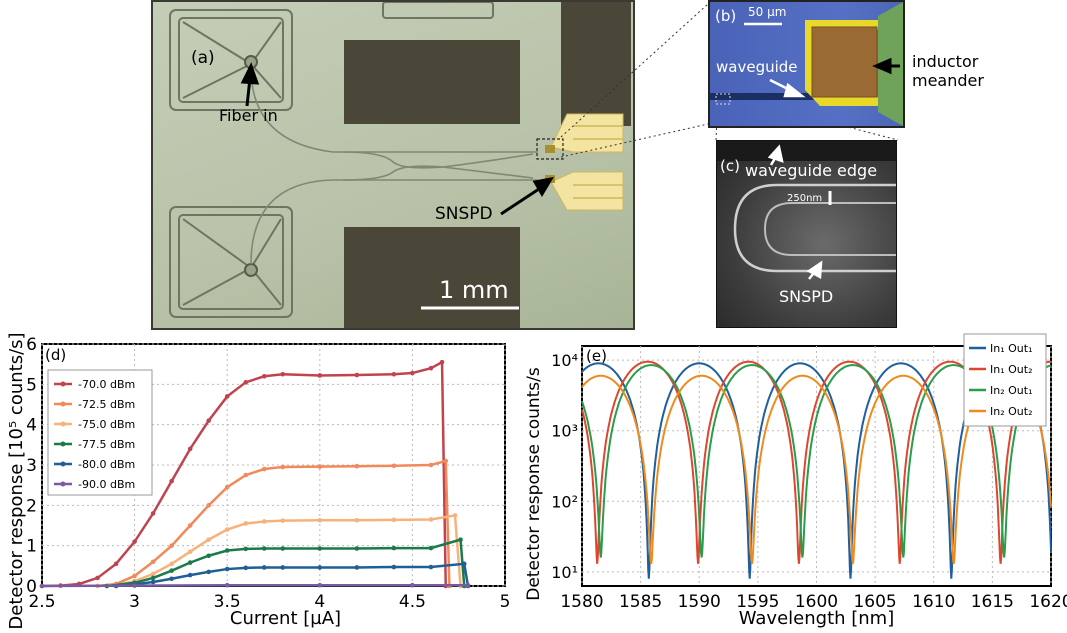 The height and width of the screenshot is (633, 1067). What do you see at coordinates (203, 58) in the screenshot?
I see `panel-a-label: (a)` at bounding box center [203, 58].